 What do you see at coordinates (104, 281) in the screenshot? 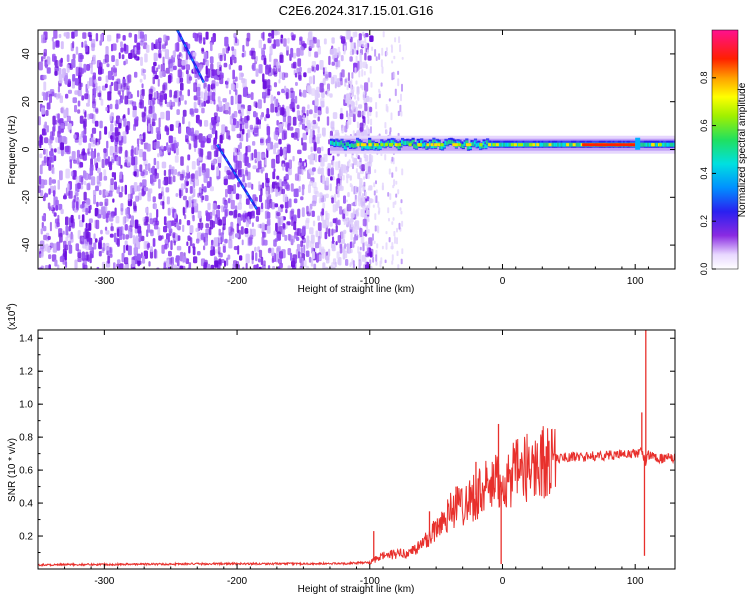
I see `x-tick-label: -300` at bounding box center [104, 281].